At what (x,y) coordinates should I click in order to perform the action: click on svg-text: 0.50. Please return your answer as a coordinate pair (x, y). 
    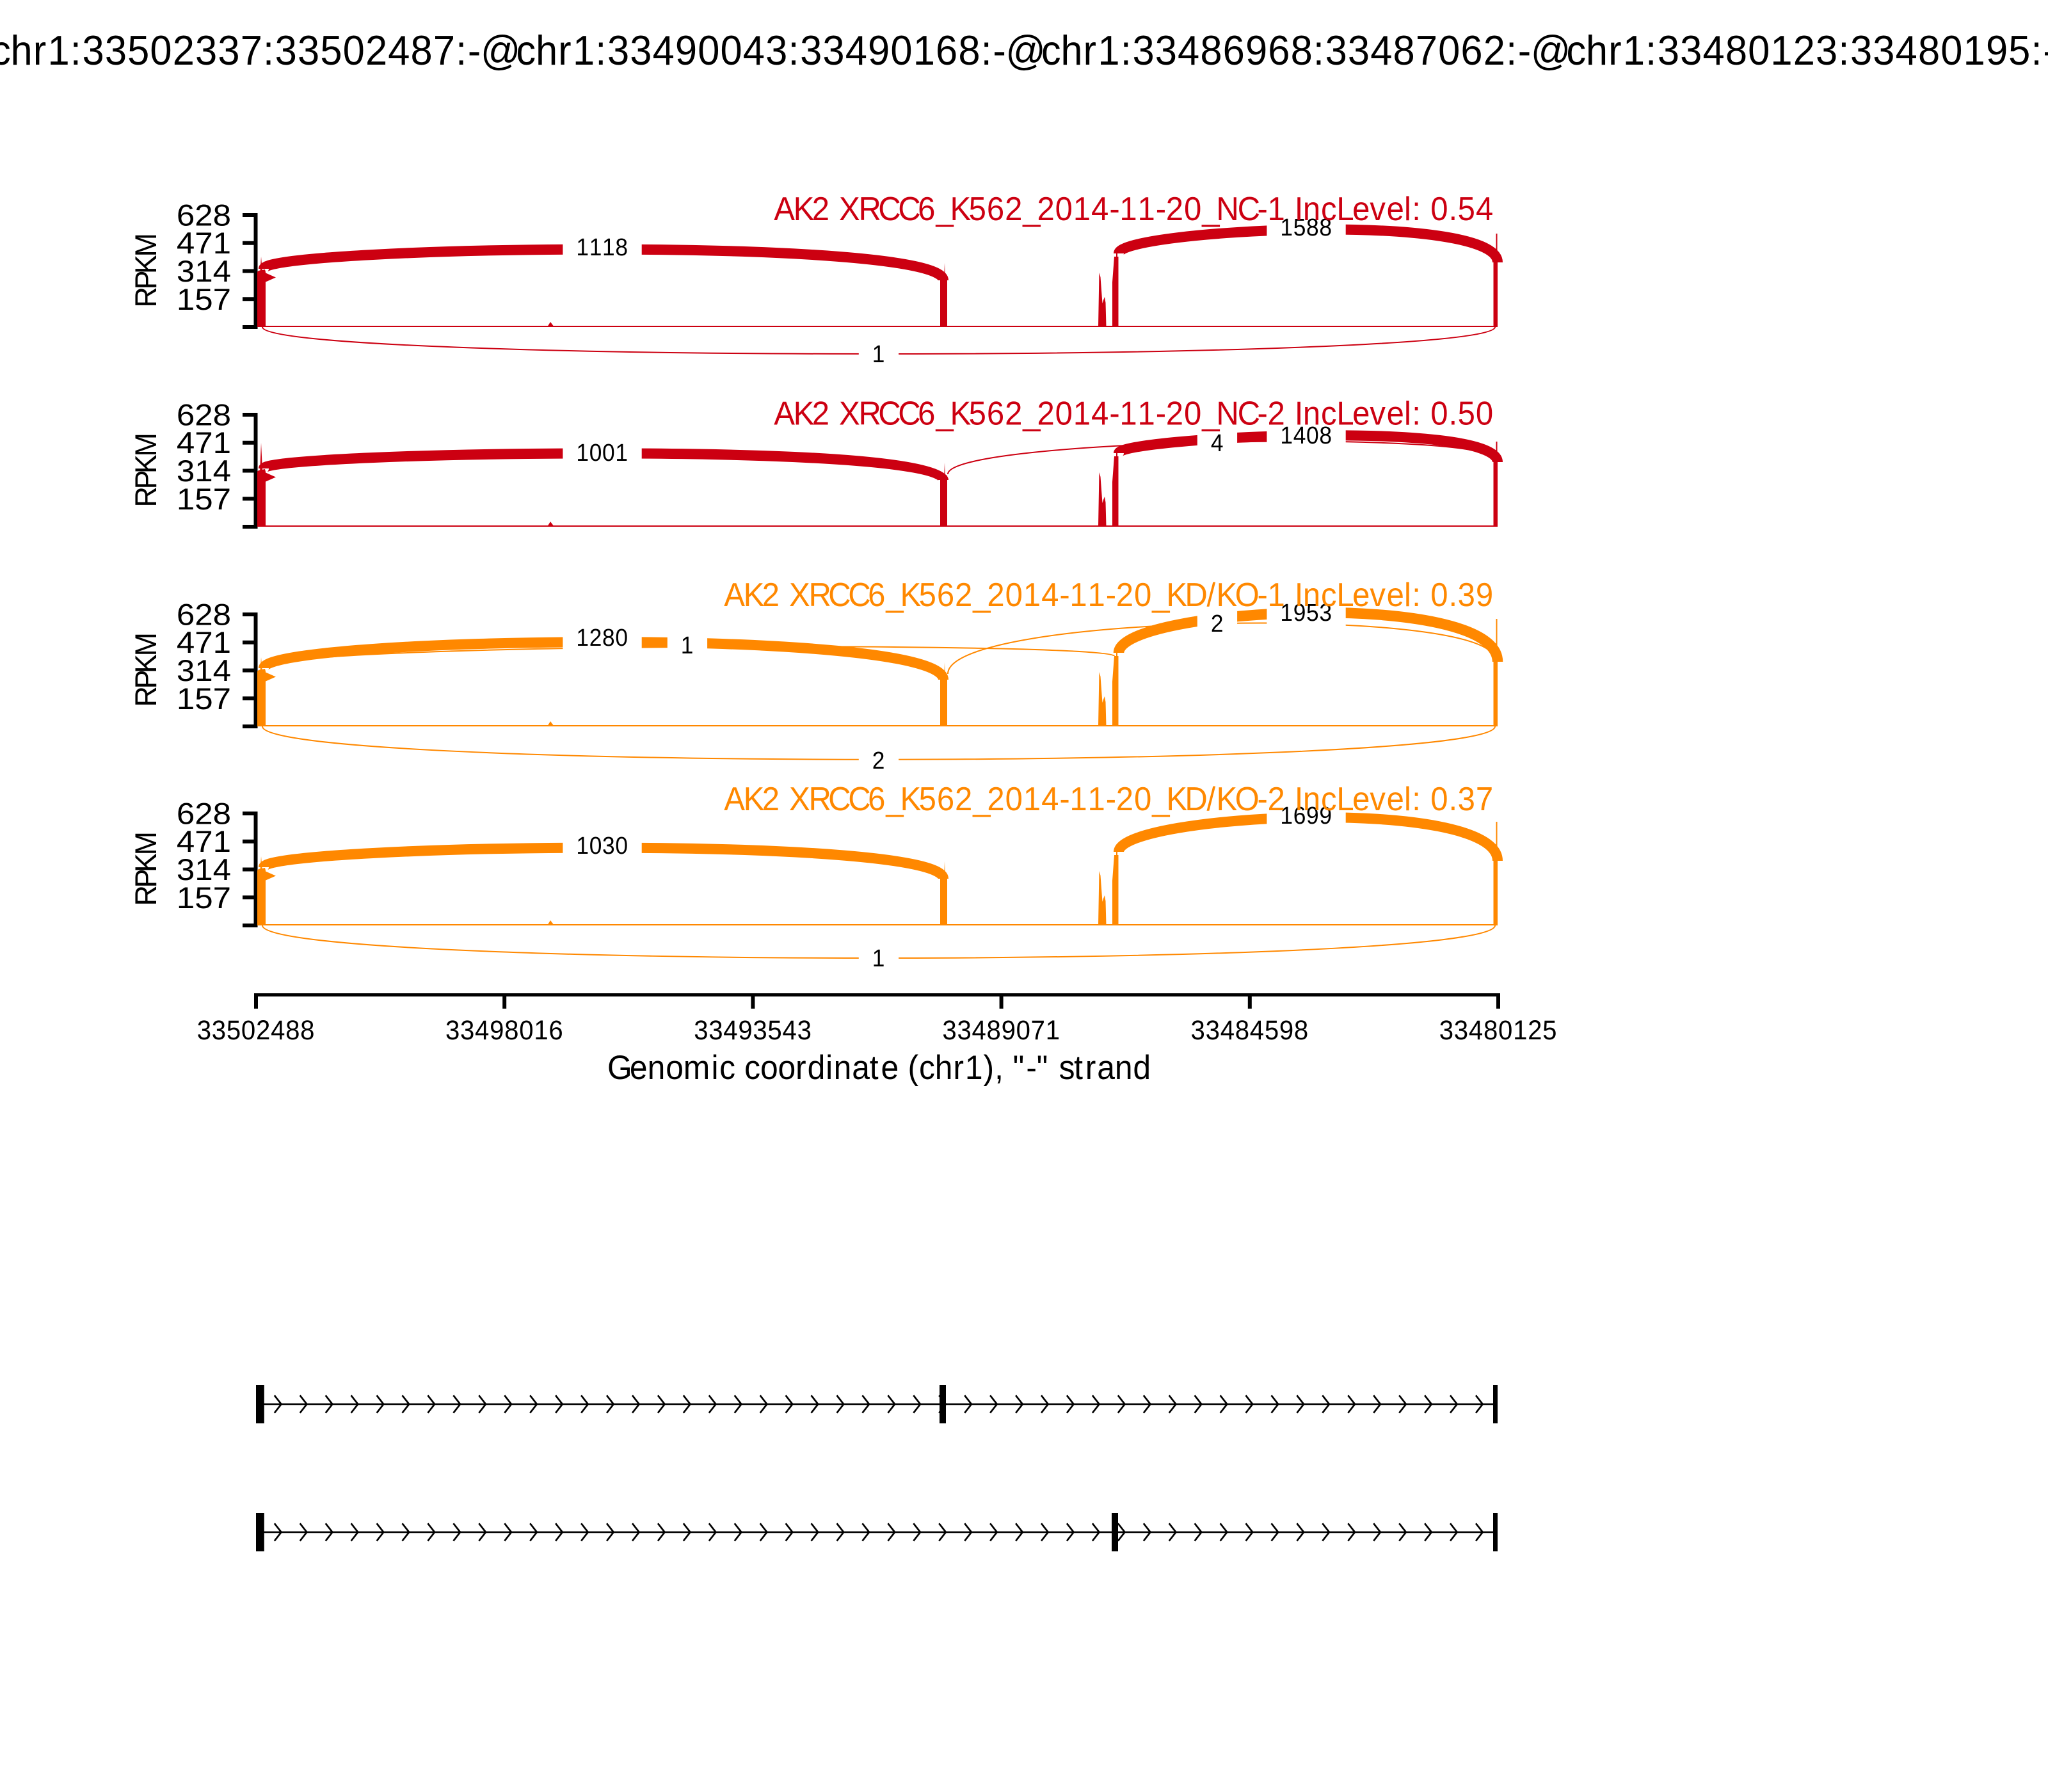
    Looking at the image, I should click on (1461, 413).